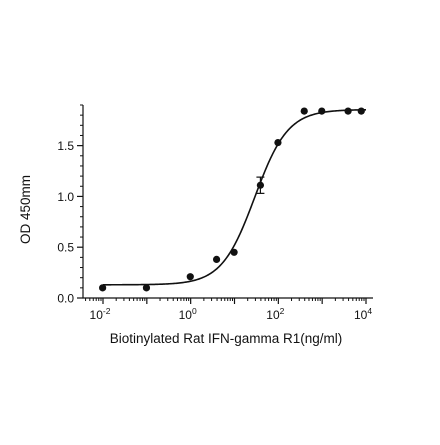 The image size is (440, 445). Describe the element at coordinates (65, 299) in the screenshot. I see `y-tick-label-0: 0.0` at that location.